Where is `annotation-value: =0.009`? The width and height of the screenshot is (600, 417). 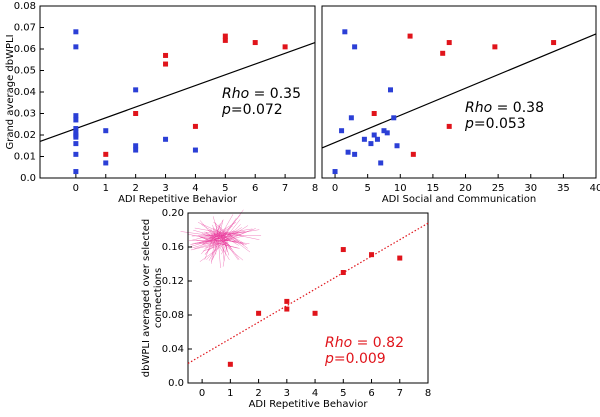
annotation-value: =0.009 is located at coordinates (360, 359).